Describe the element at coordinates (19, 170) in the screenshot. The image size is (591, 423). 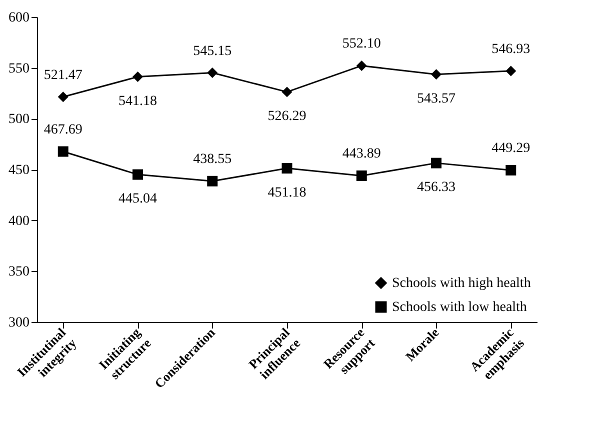
I see `y-tick-label: 450` at that location.